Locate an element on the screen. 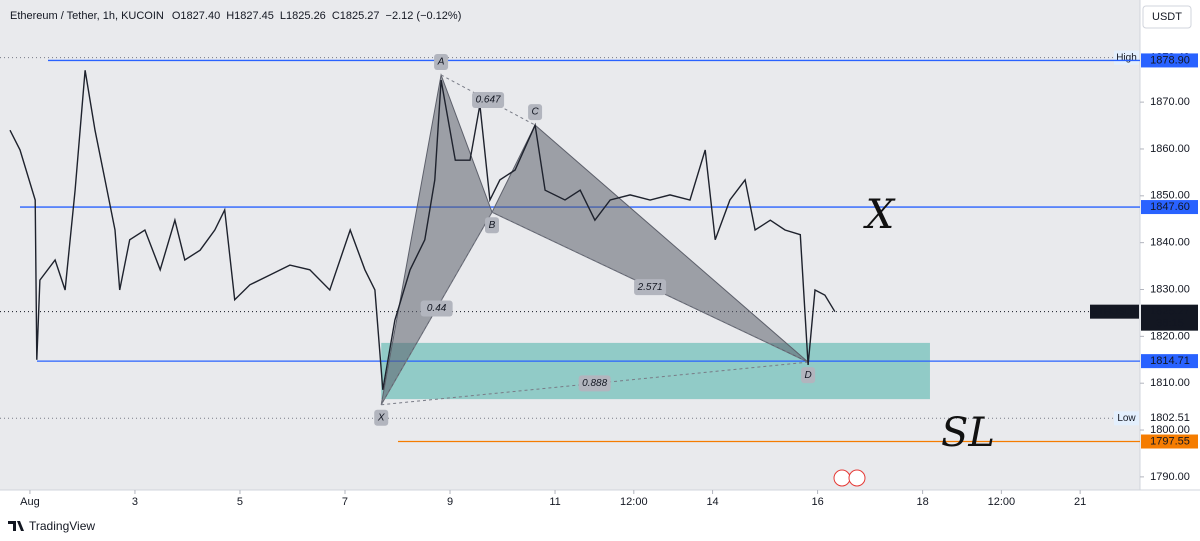  point-label: A is located at coordinates (441, 62).